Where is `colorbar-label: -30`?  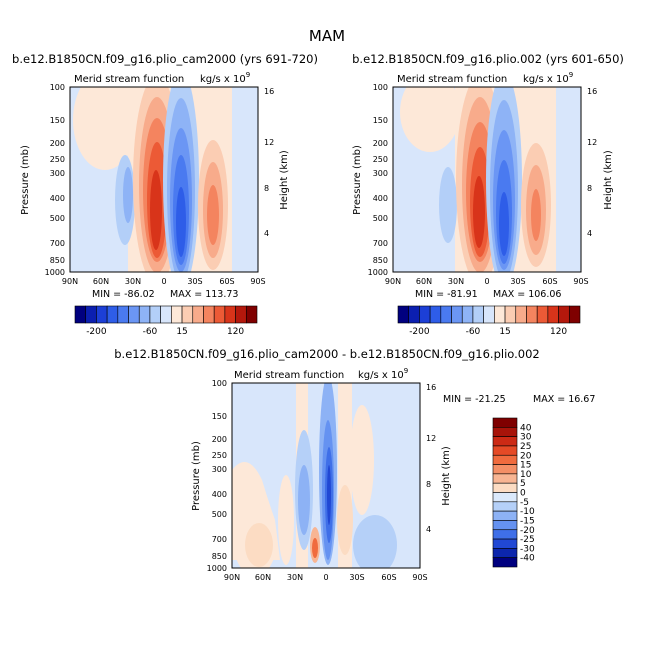
colorbar-label: -30 is located at coordinates (527, 549).